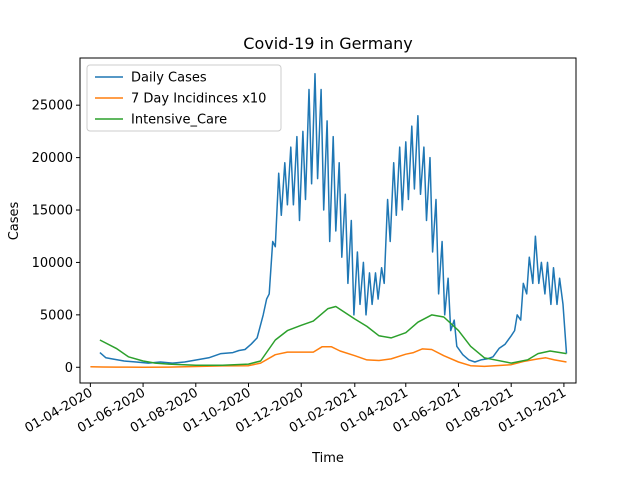 This screenshot has width=640, height=480. What do you see at coordinates (52, 263) in the screenshot?
I see `y-tick-label: 10000` at bounding box center [52, 263].